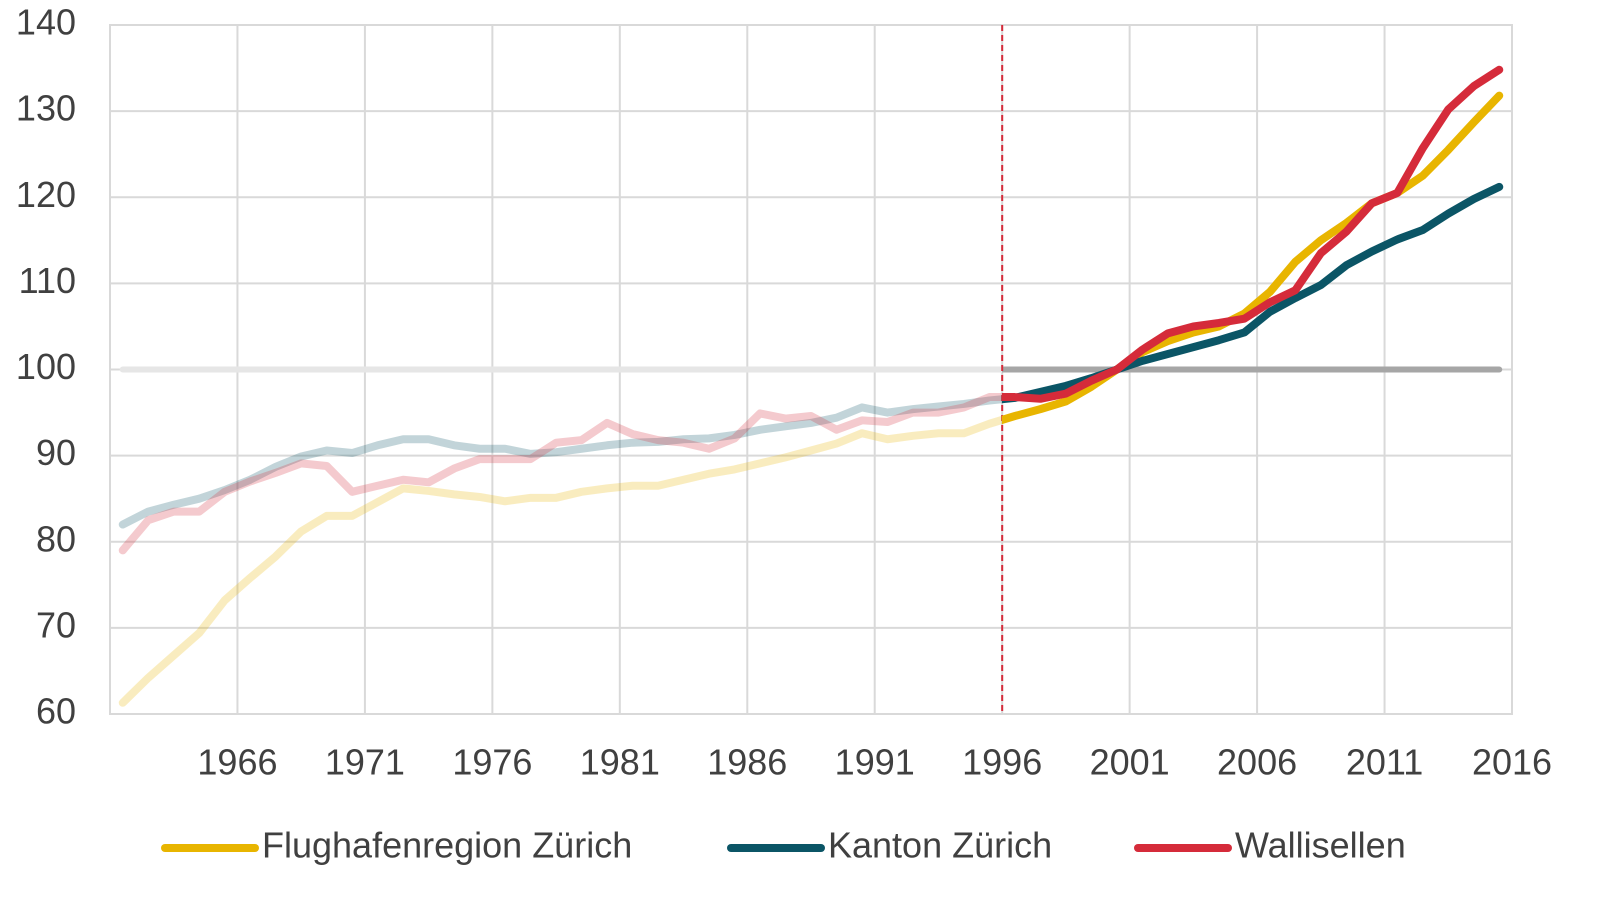  Describe the element at coordinates (47, 280) in the screenshot. I see `y-tick-label: 110` at that location.